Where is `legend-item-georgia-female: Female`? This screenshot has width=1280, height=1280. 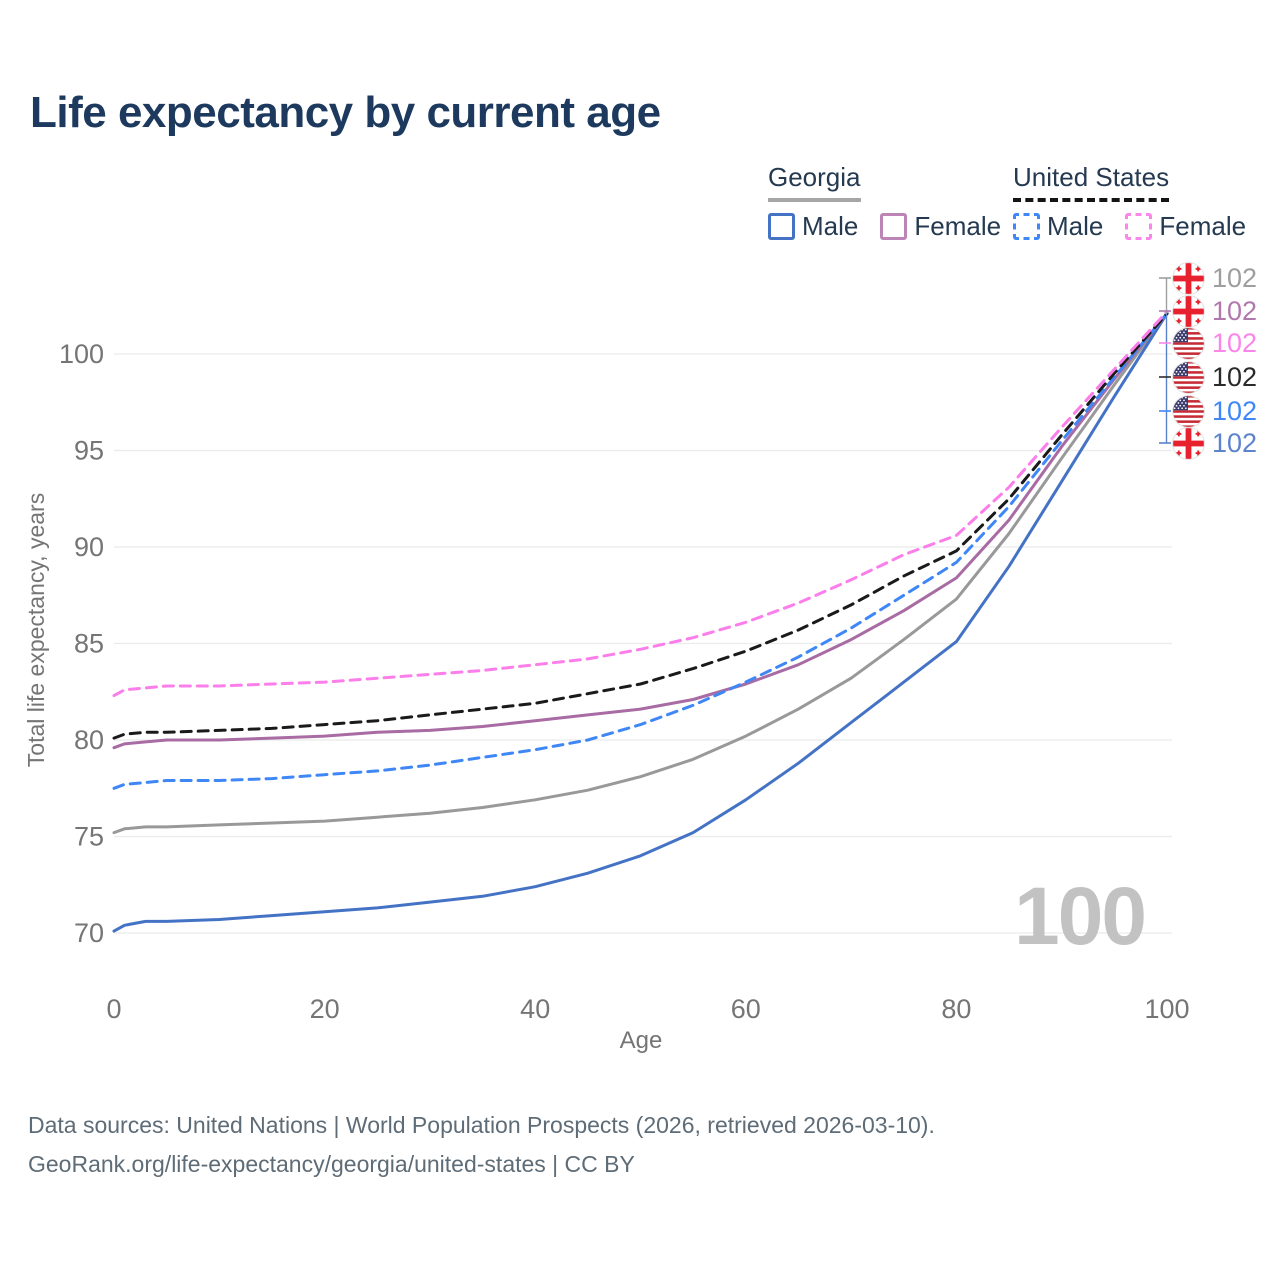
legend-item-georgia-female: Female is located at coordinates (940, 226).